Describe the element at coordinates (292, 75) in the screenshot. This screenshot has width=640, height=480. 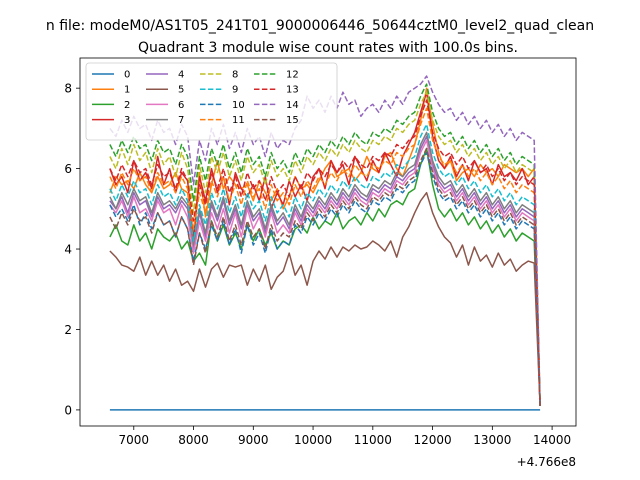
I see `legend-label-12: 12` at that location.